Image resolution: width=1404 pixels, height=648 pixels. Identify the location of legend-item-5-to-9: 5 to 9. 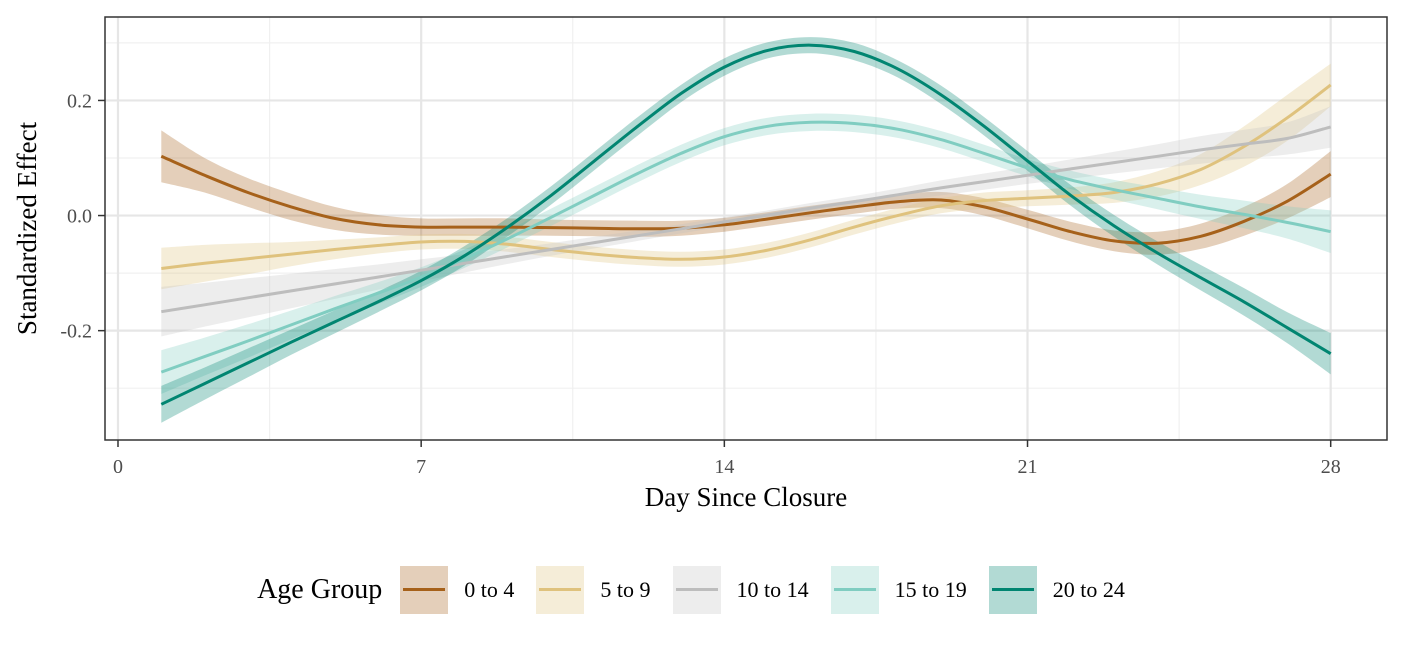
(593, 590).